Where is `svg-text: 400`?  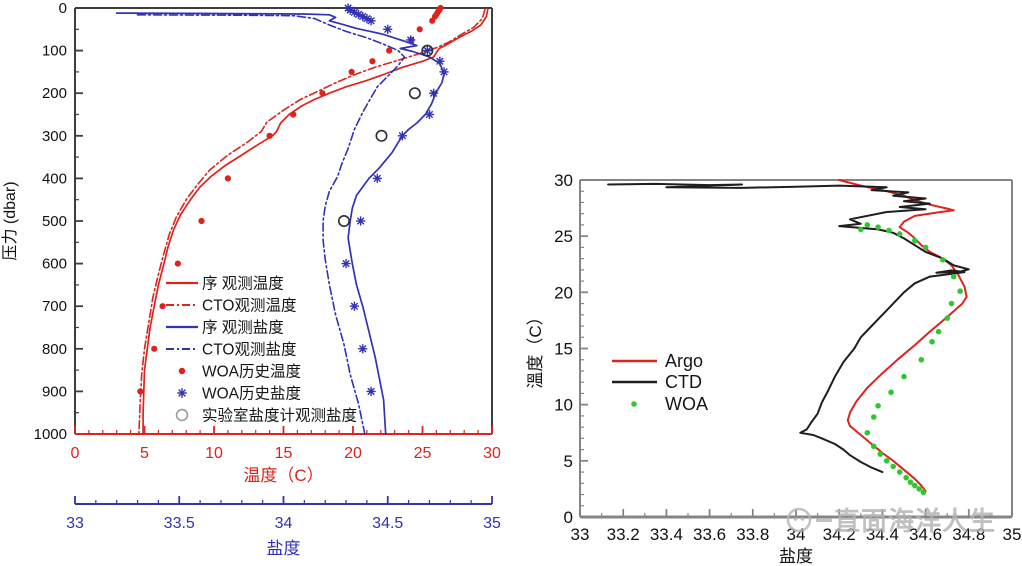 svg-text: 400 is located at coordinates (54, 178).